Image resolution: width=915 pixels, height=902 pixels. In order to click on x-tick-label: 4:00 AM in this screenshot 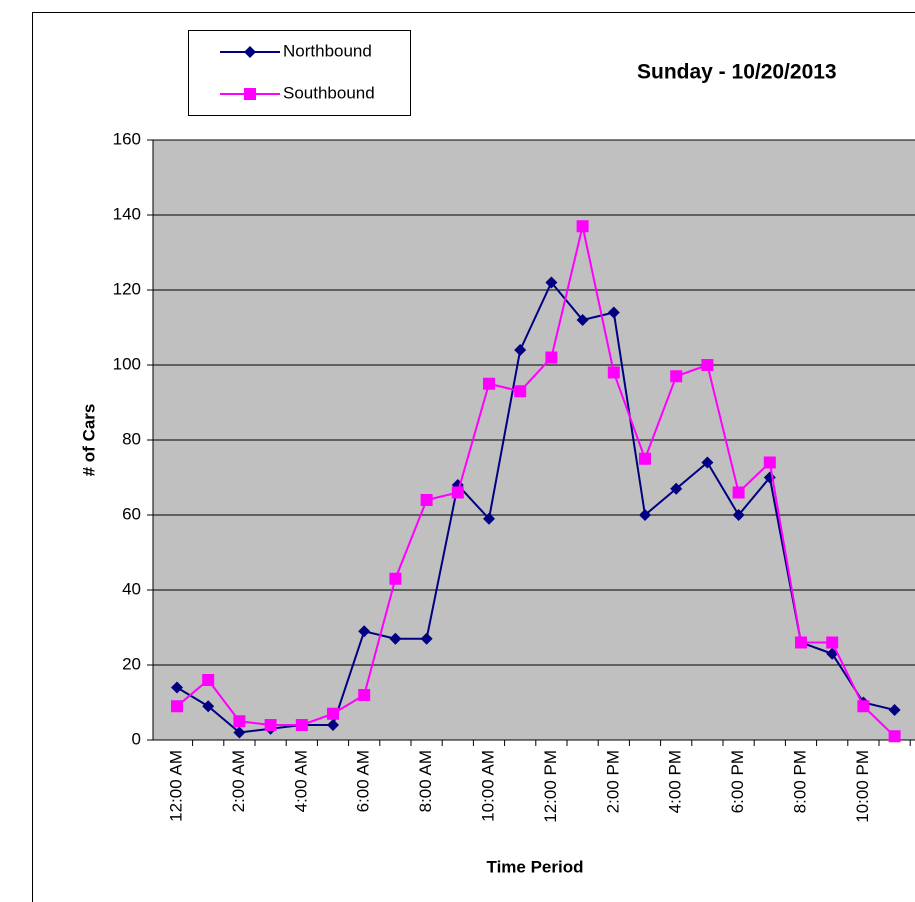, I will do `click(300, 781)`.